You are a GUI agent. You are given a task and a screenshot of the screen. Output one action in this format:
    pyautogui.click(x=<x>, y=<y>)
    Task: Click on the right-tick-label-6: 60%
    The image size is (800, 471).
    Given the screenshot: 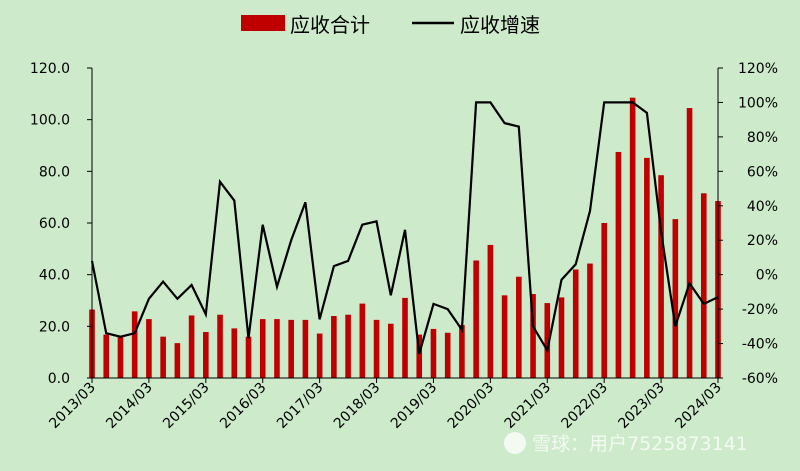 What is the action you would take?
    pyautogui.click(x=762, y=172)
    